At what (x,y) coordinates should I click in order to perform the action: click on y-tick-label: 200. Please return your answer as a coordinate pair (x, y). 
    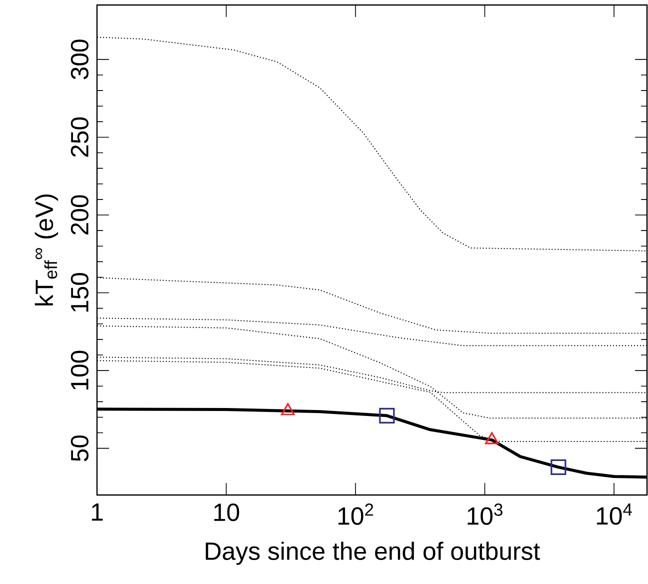
    Looking at the image, I should click on (79, 215).